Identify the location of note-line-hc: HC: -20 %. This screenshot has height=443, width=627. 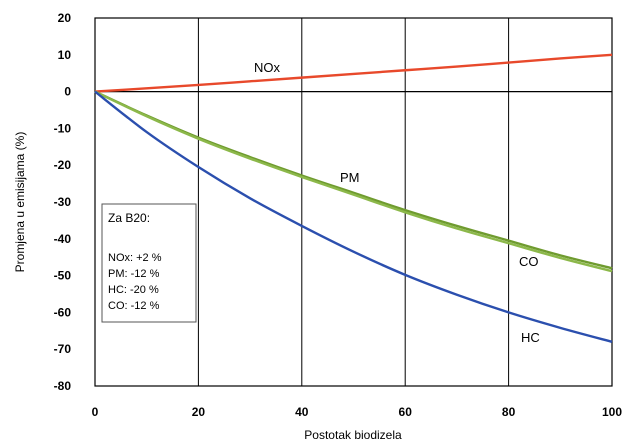
(133, 290).